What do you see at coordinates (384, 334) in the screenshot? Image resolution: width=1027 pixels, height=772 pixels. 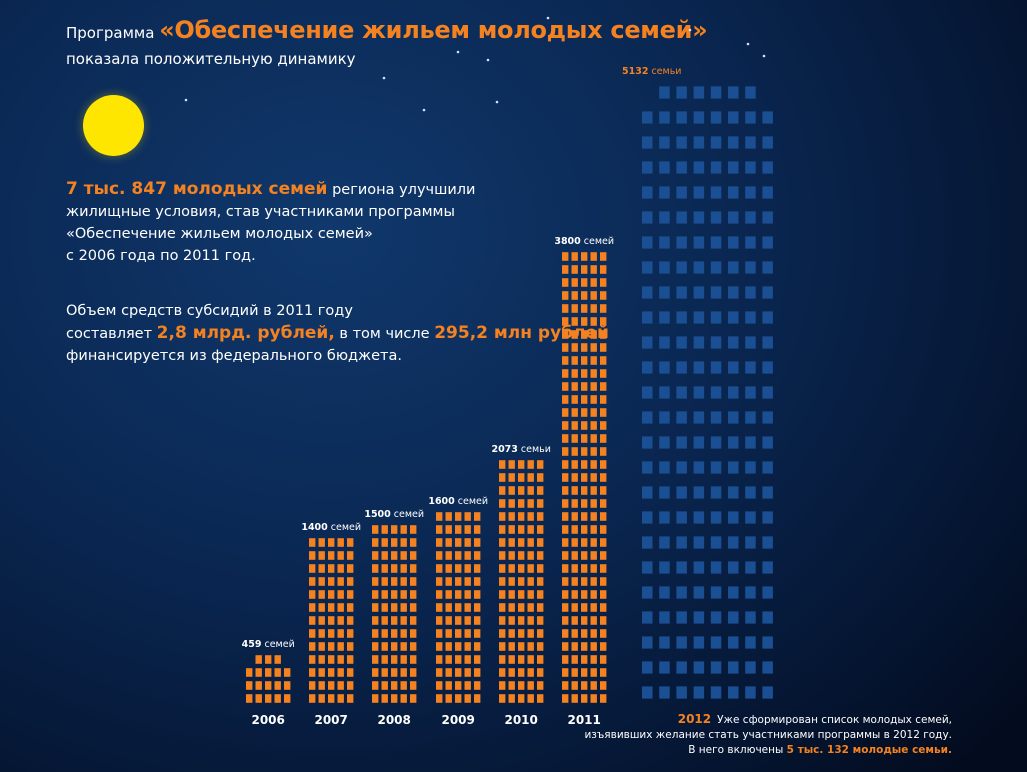 I see `subsidy-text-2b: в том числе` at bounding box center [384, 334].